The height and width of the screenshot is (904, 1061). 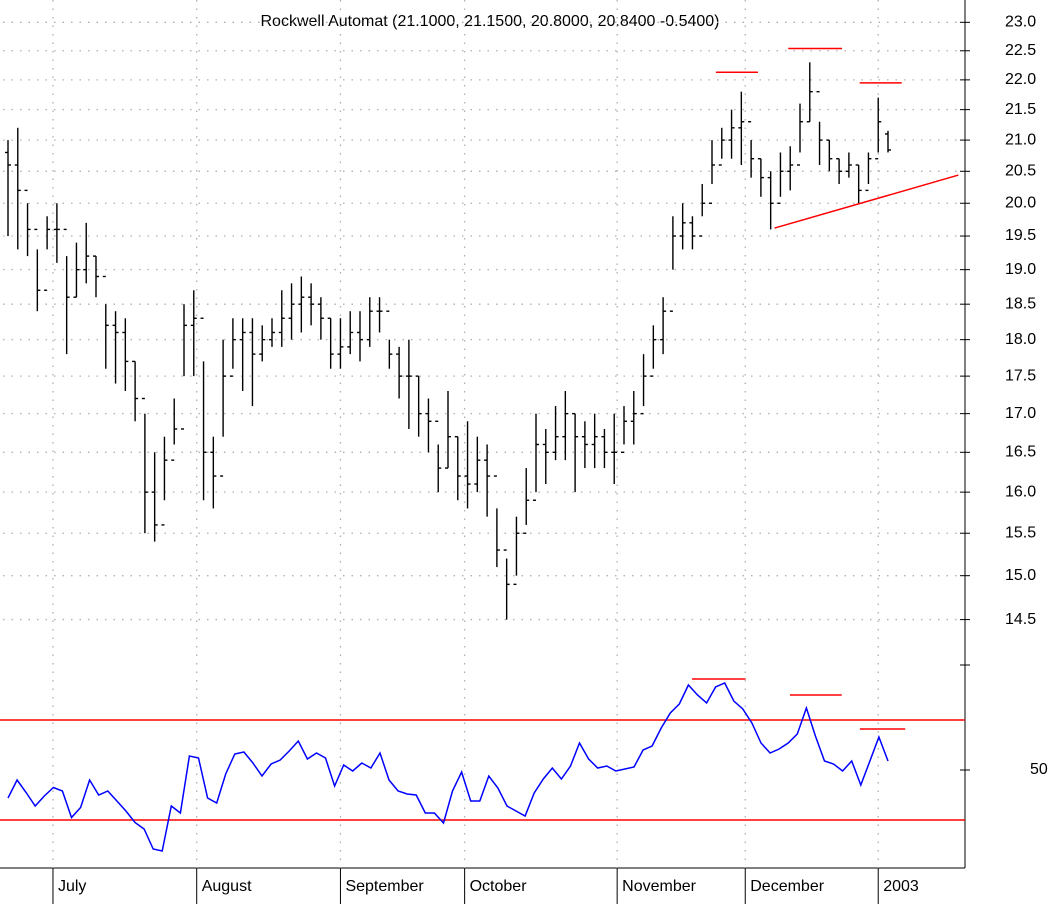 What do you see at coordinates (1020, 532) in the screenshot?
I see `y-tick-label: 15.5` at bounding box center [1020, 532].